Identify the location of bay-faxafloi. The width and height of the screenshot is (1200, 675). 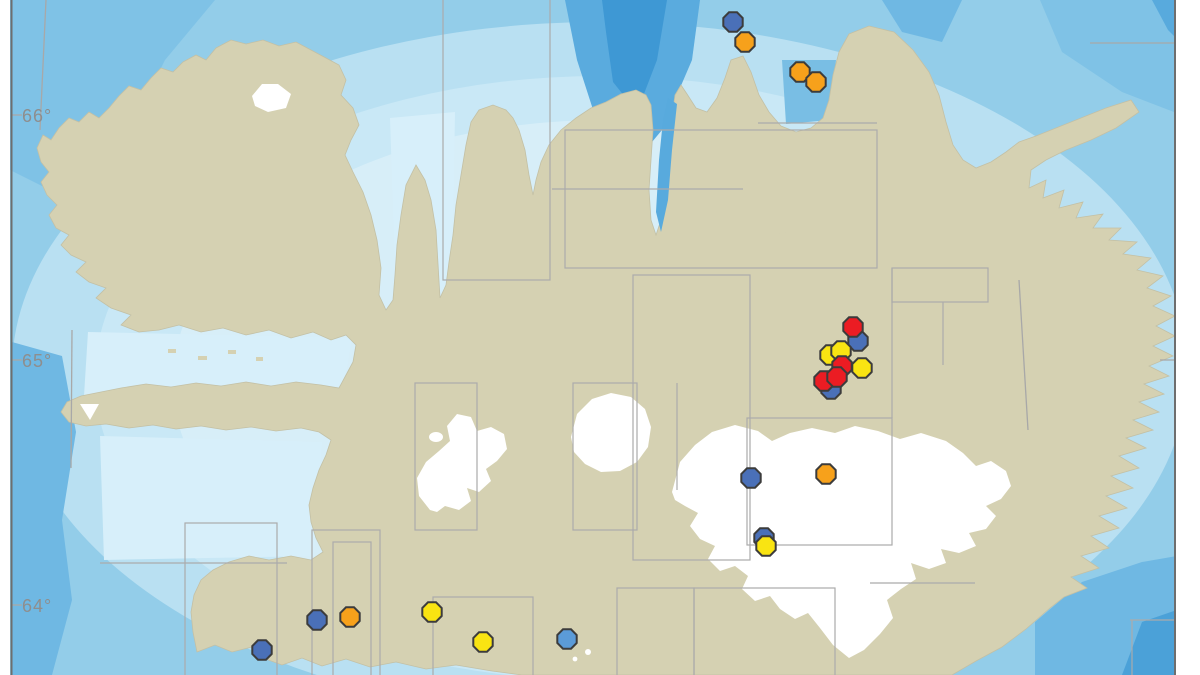
(211, 498).